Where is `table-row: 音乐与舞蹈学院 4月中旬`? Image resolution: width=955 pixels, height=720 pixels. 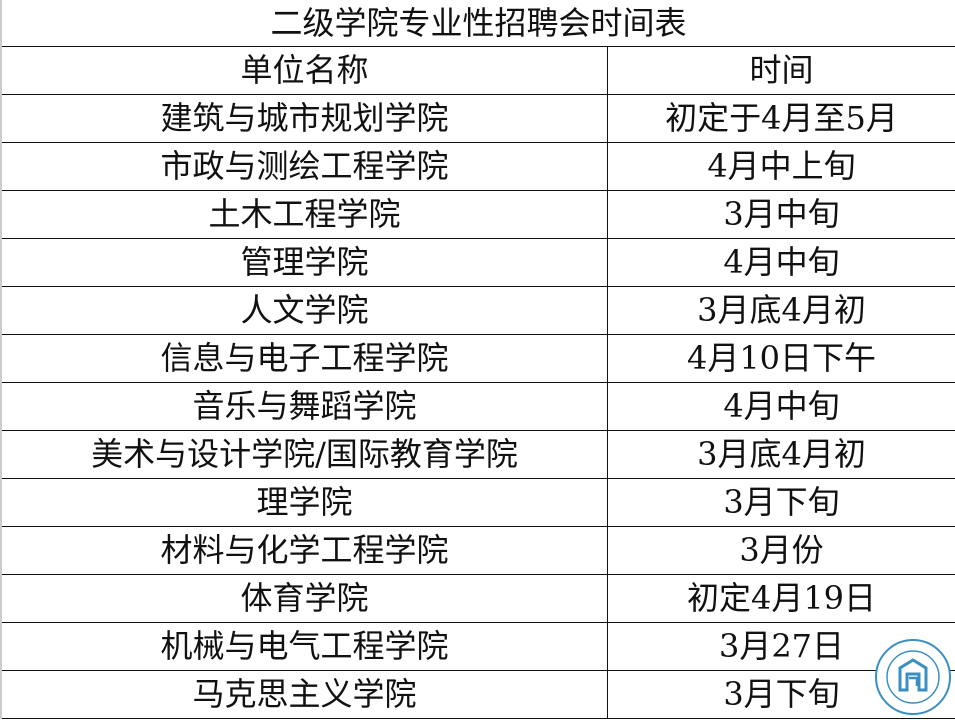 table-row: 音乐与舞蹈学院 4月中旬 is located at coordinates (477, 406).